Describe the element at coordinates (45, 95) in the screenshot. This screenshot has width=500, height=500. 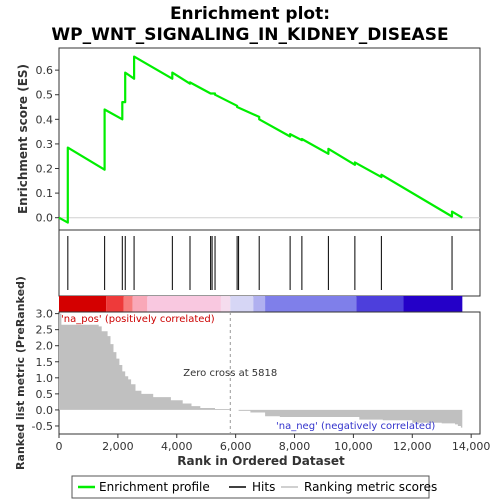
I see `es-y-tick-label: 0.5` at that location.